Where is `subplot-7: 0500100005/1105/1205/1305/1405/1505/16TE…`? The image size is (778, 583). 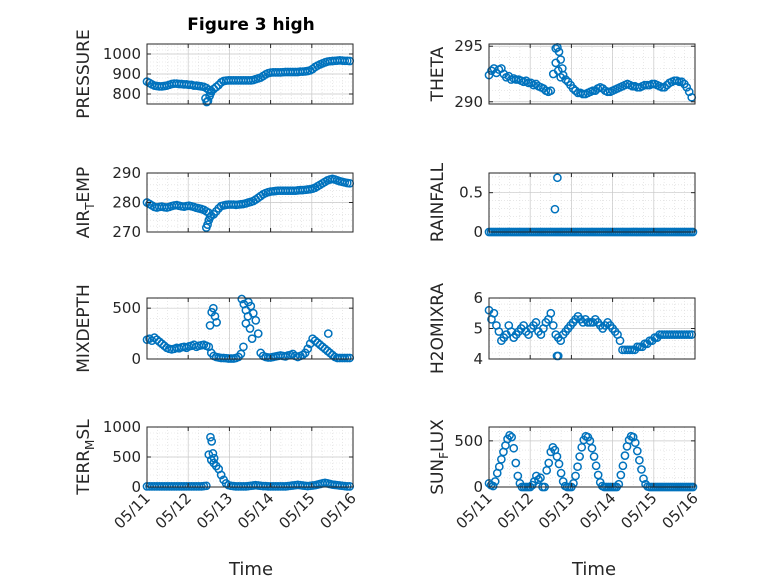 subplot-7: 0500100005/1105/1205/1305/1405/1505/16TE… is located at coordinates (217, 475).